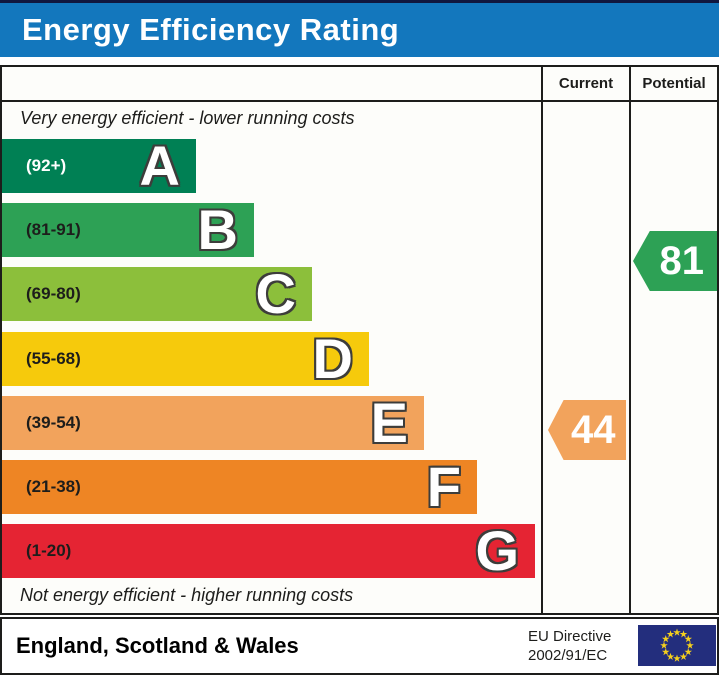 This screenshot has height=675, width=719. I want to click on band-range-g: (1-20), so click(49, 550).